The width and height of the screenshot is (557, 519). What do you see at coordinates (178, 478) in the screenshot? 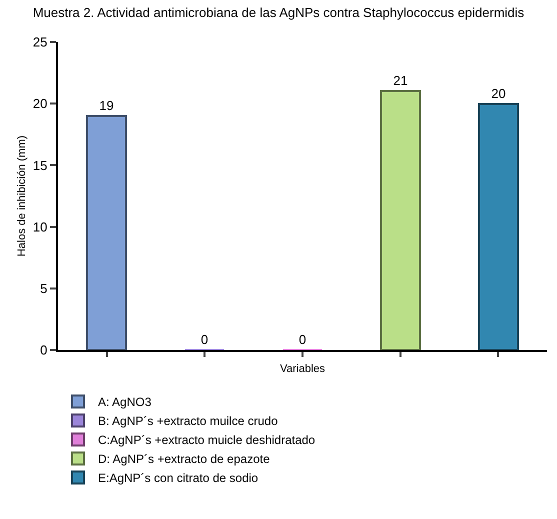
I see `legend-label: E:AgNP´s con citrato de sodio` at bounding box center [178, 478].